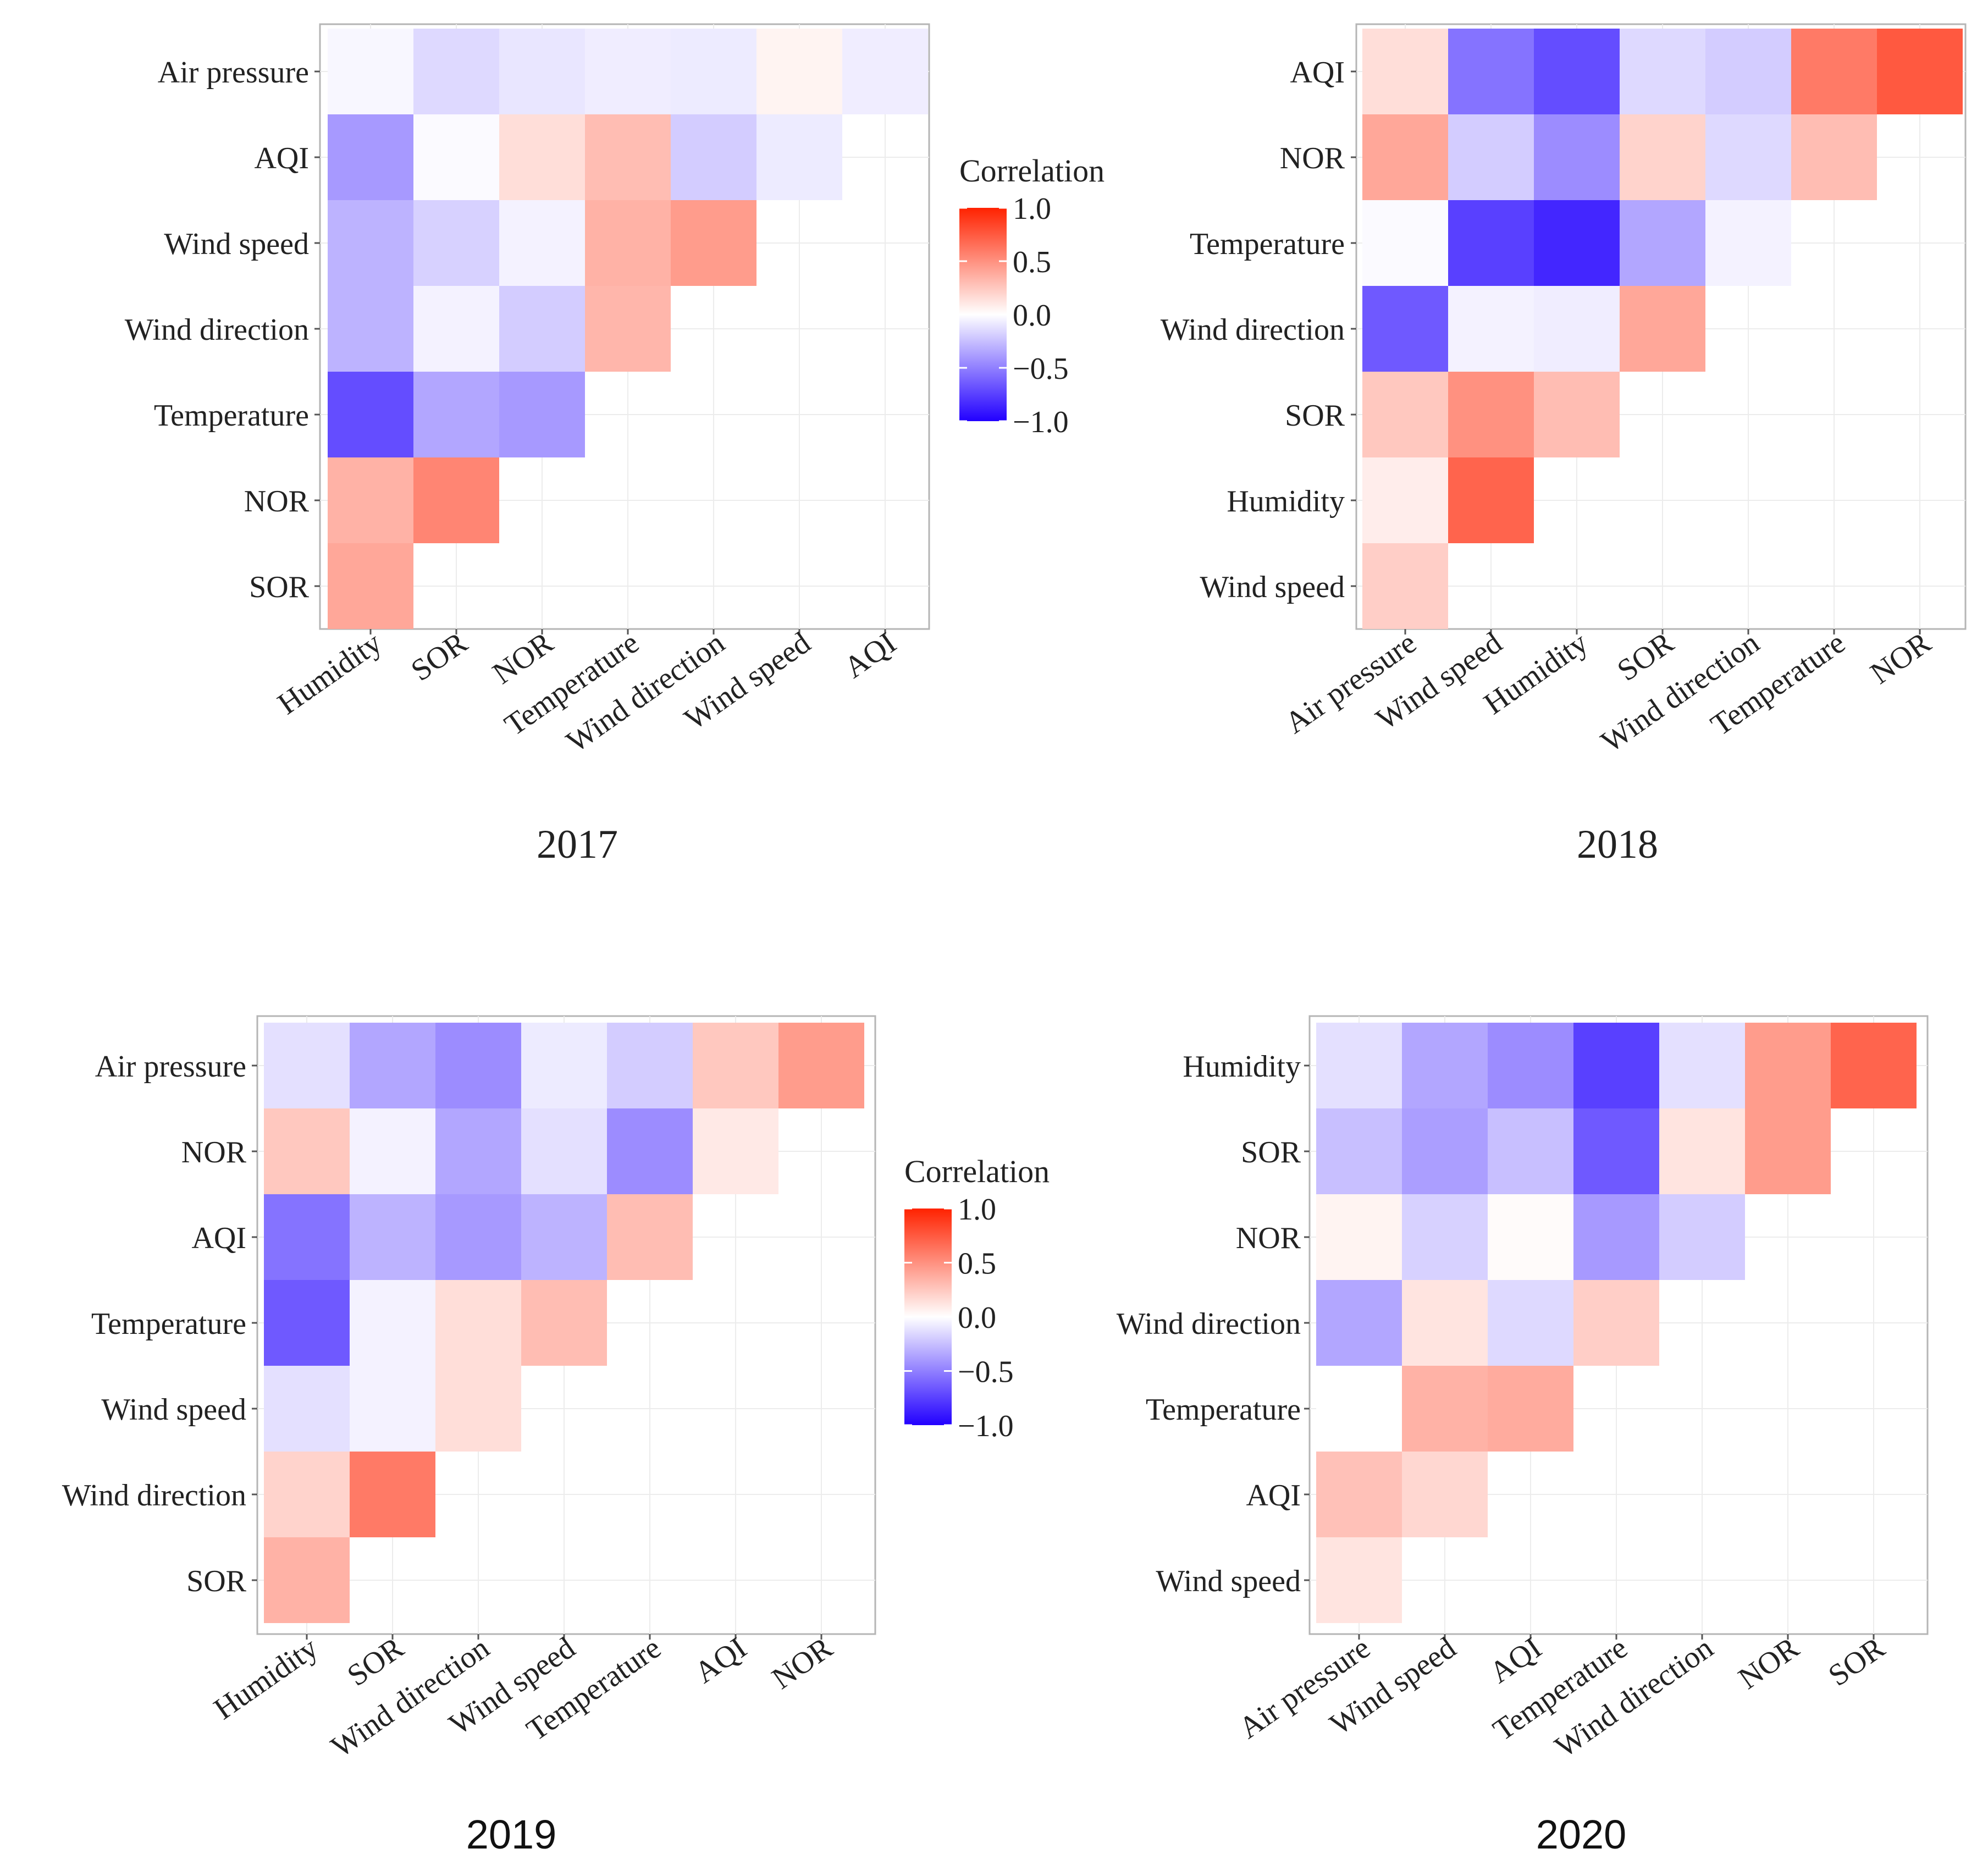 The height and width of the screenshot is (1865, 1988). Describe the element at coordinates (1491, 243) in the screenshot. I see `heatmap-cell: Temperature / Wind speed: -0.75` at that location.